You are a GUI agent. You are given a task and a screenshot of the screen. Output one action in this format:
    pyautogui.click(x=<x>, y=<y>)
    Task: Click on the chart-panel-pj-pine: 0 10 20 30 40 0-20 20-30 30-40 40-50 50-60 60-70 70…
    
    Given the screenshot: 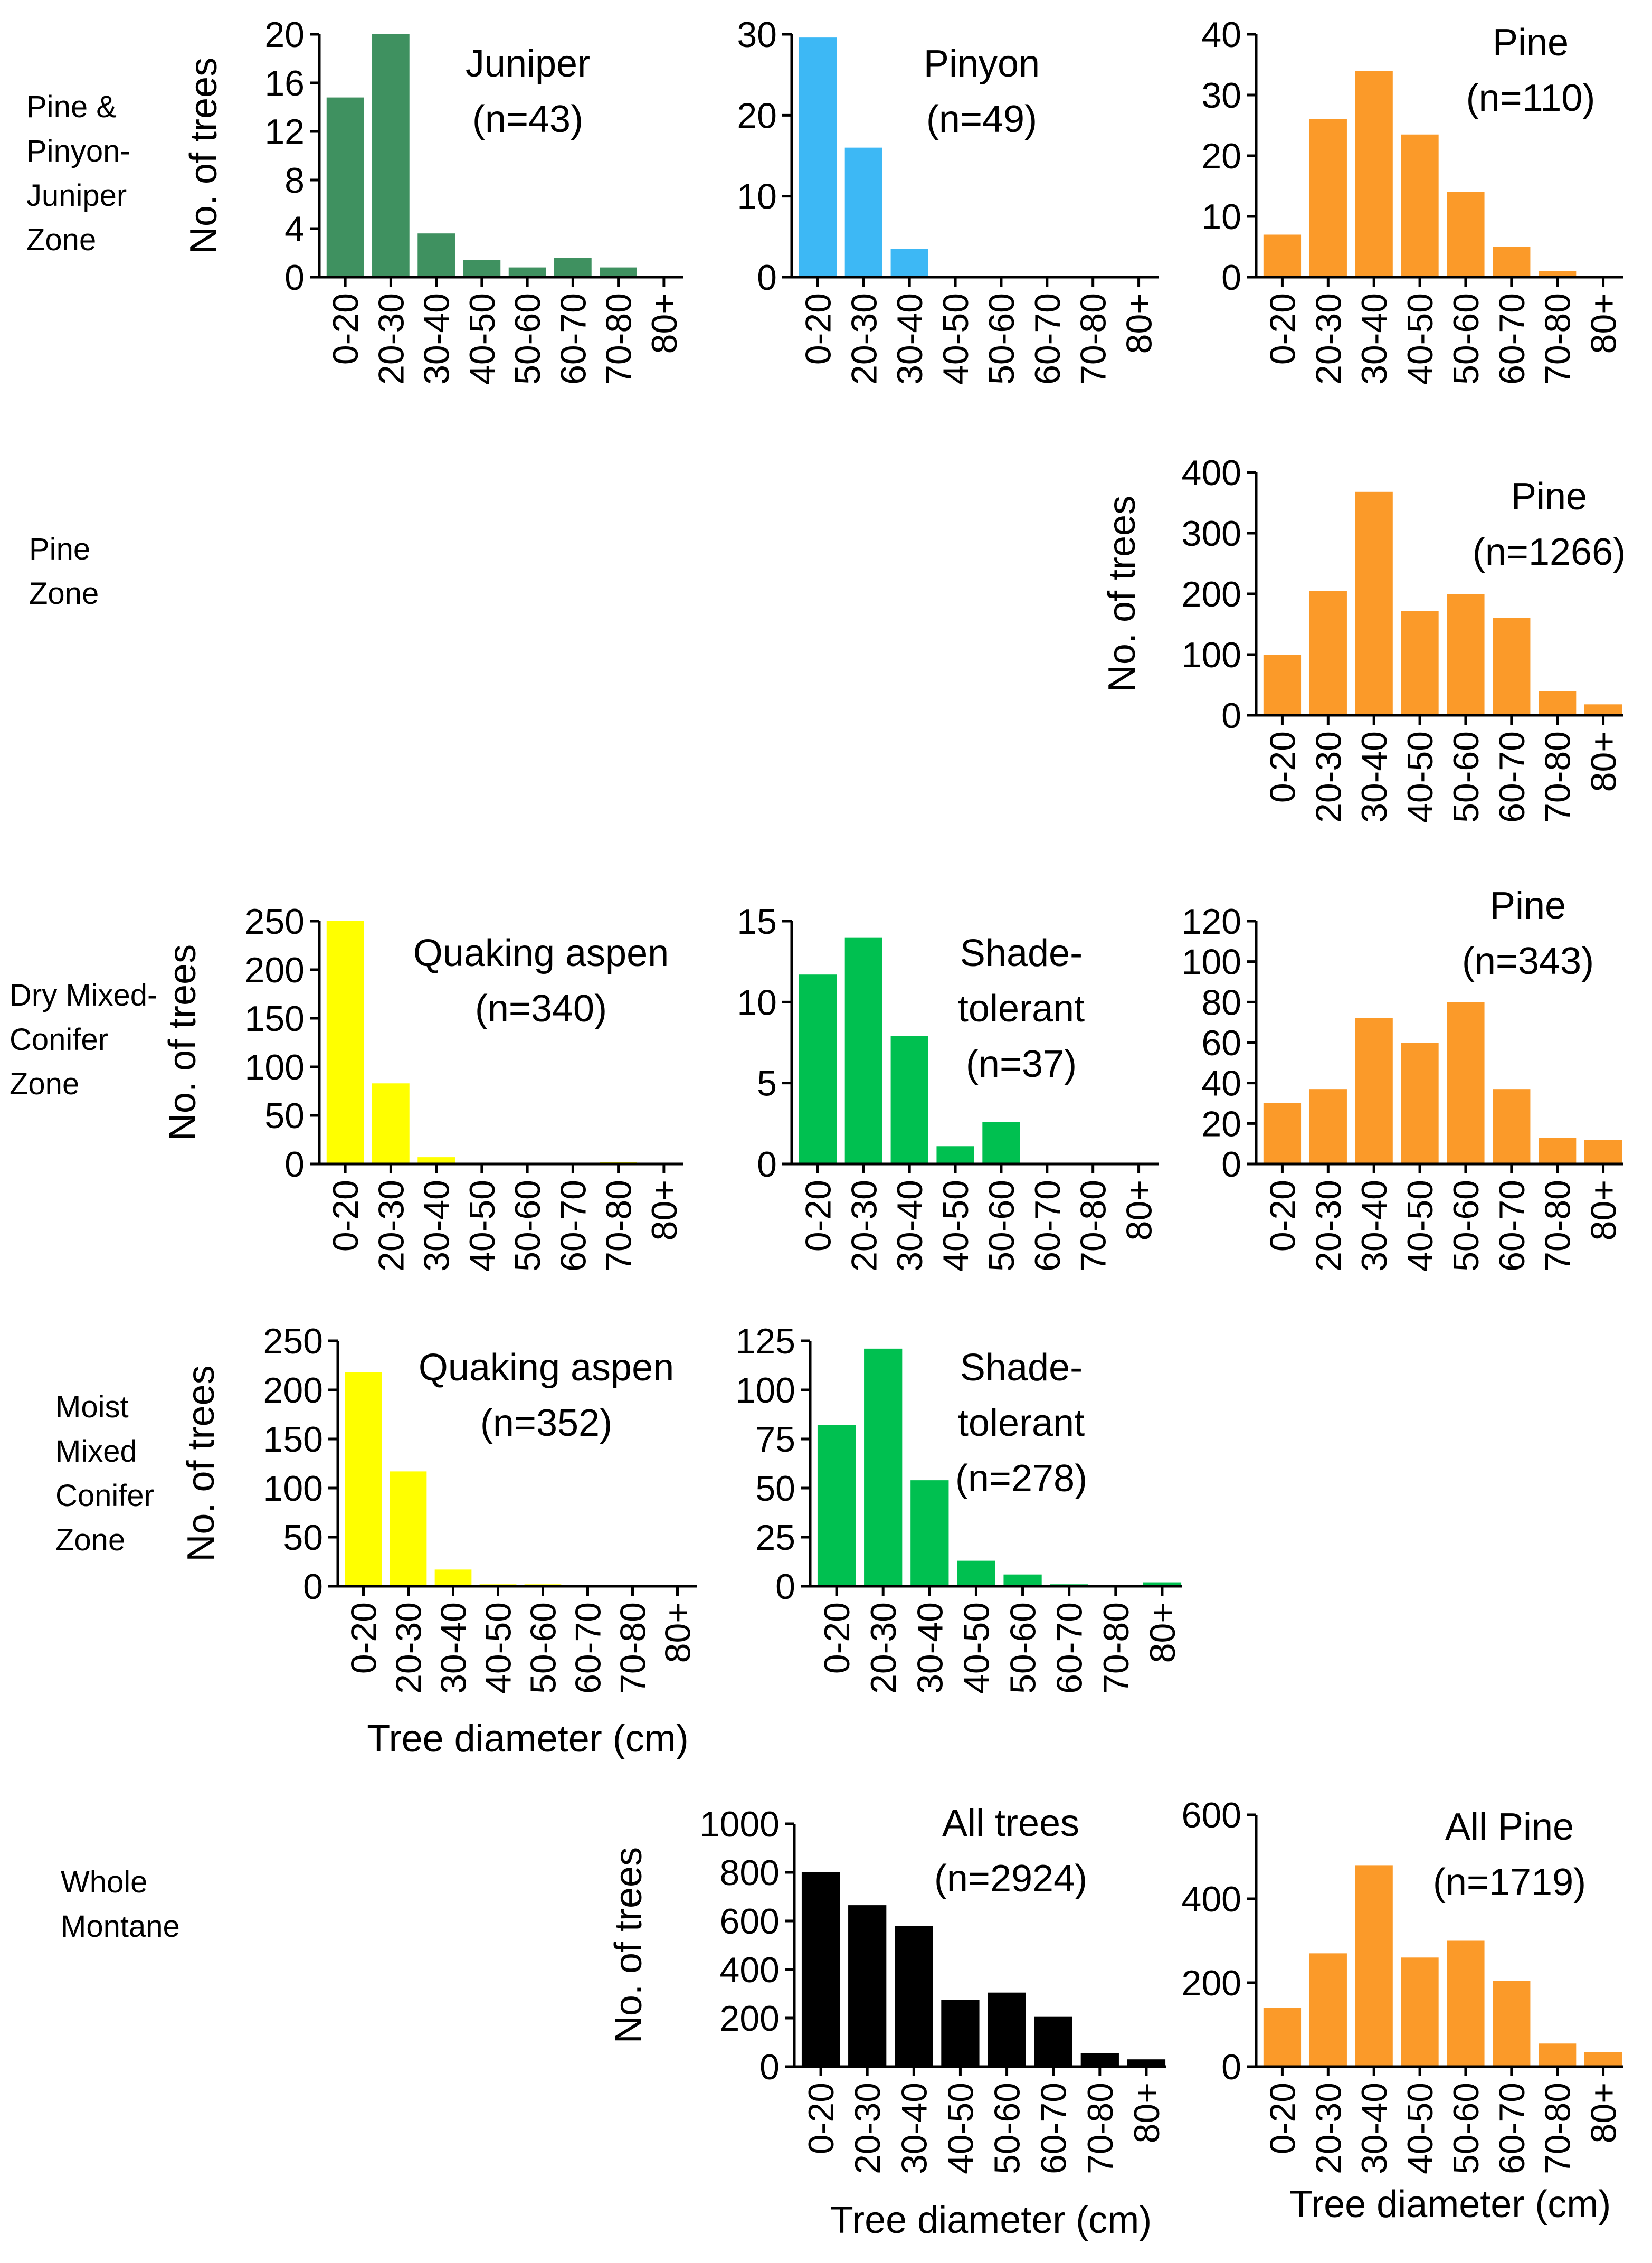 What is the action you would take?
    pyautogui.click(x=1412, y=200)
    